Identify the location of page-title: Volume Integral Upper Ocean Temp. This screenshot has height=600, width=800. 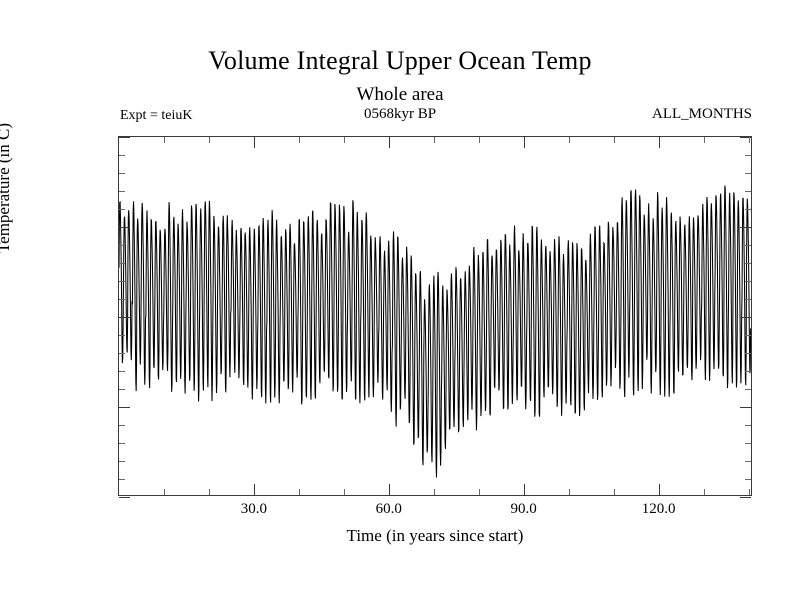
(400, 60).